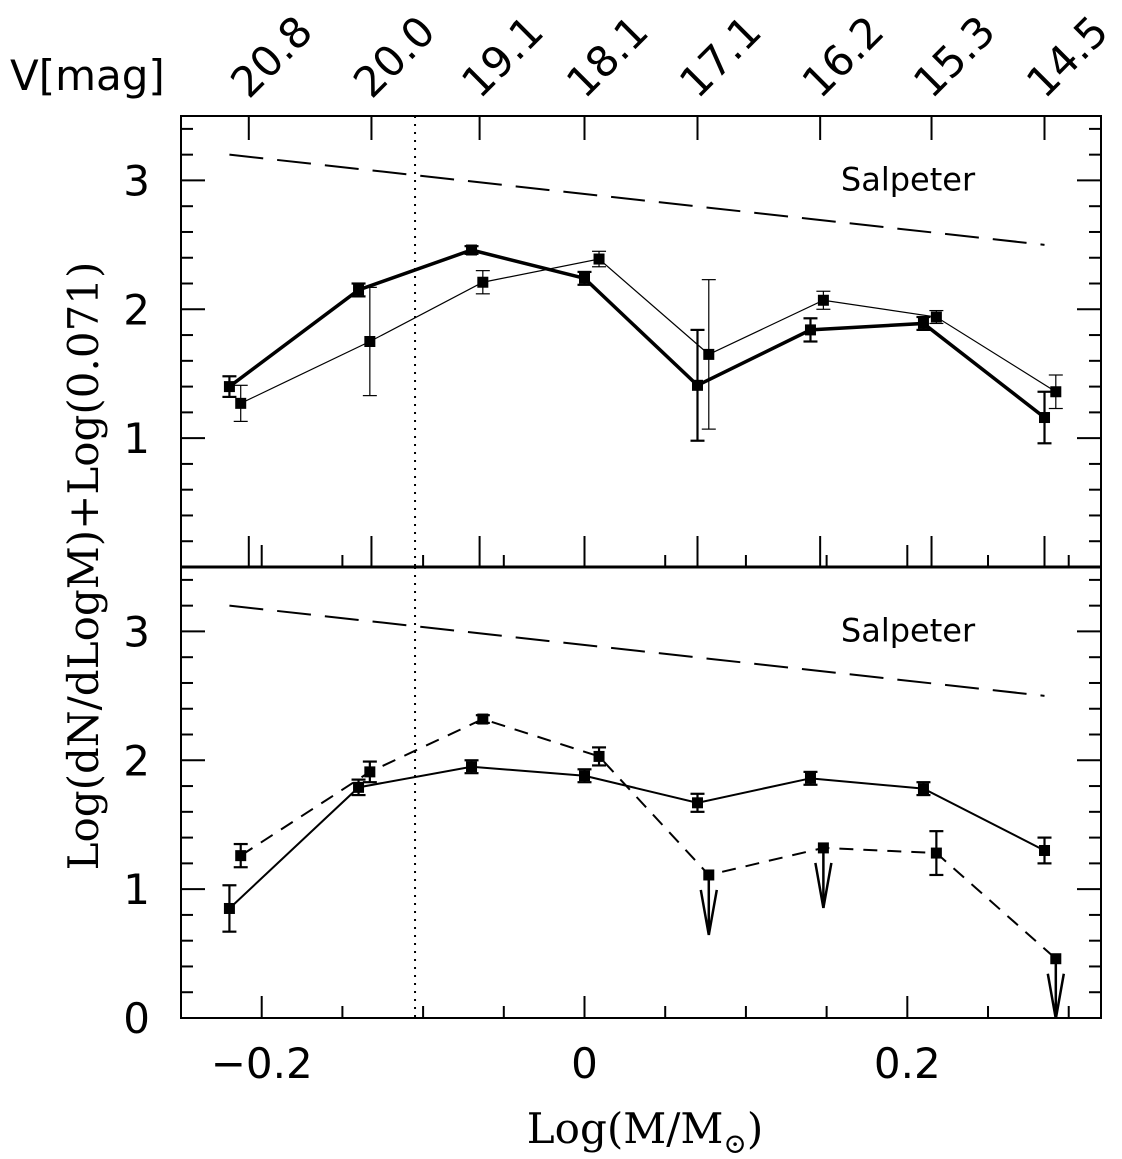  Describe the element at coordinates (843, 56) in the screenshot. I see `top-axis-tick-label: 16.2` at that location.